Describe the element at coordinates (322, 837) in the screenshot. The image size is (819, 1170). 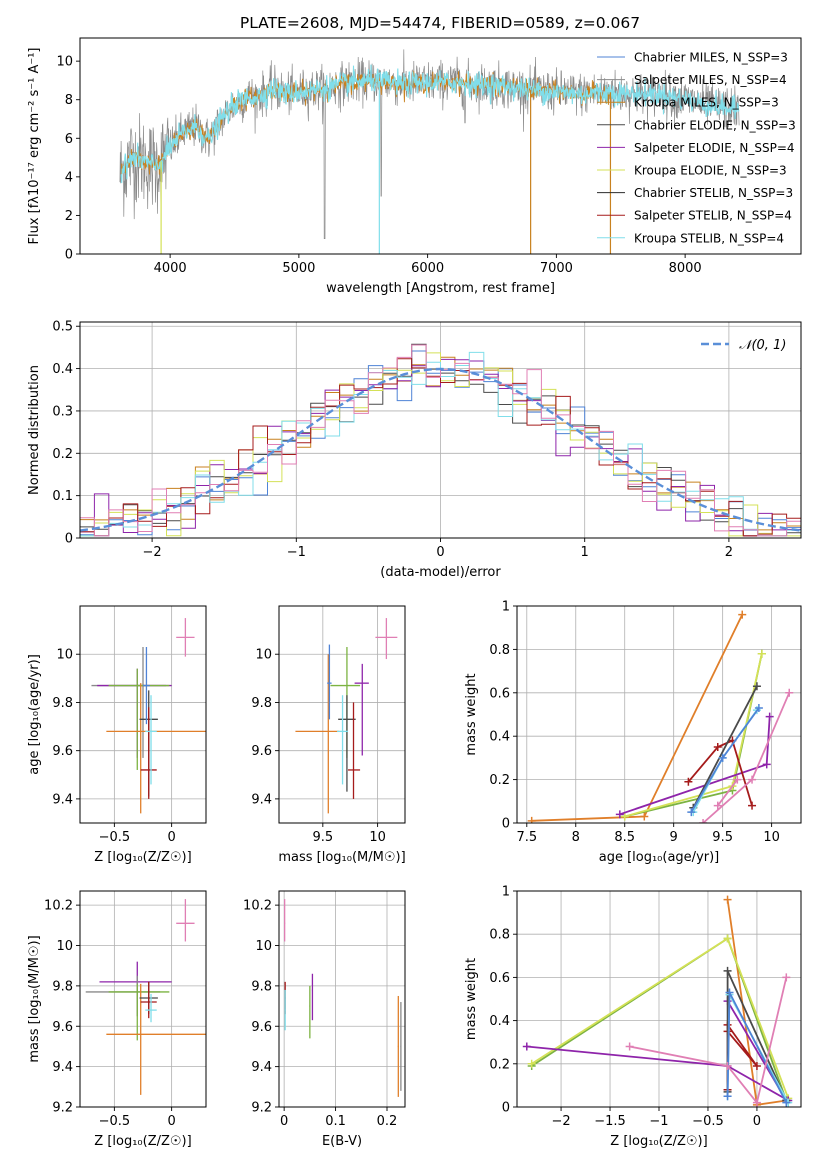
I see `x-tick-label: 9.5` at that location.